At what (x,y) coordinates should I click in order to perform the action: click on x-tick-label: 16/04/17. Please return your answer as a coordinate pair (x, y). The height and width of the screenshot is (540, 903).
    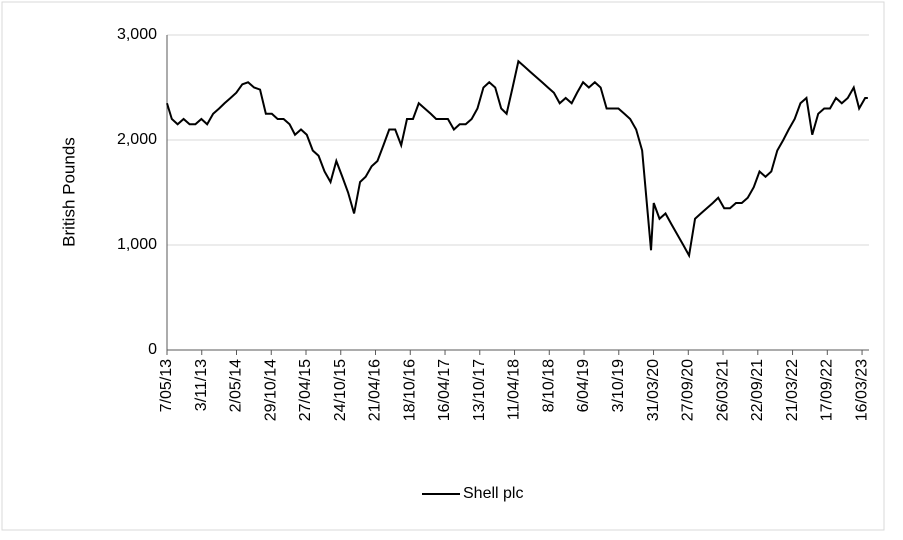
    Looking at the image, I should click on (444, 390).